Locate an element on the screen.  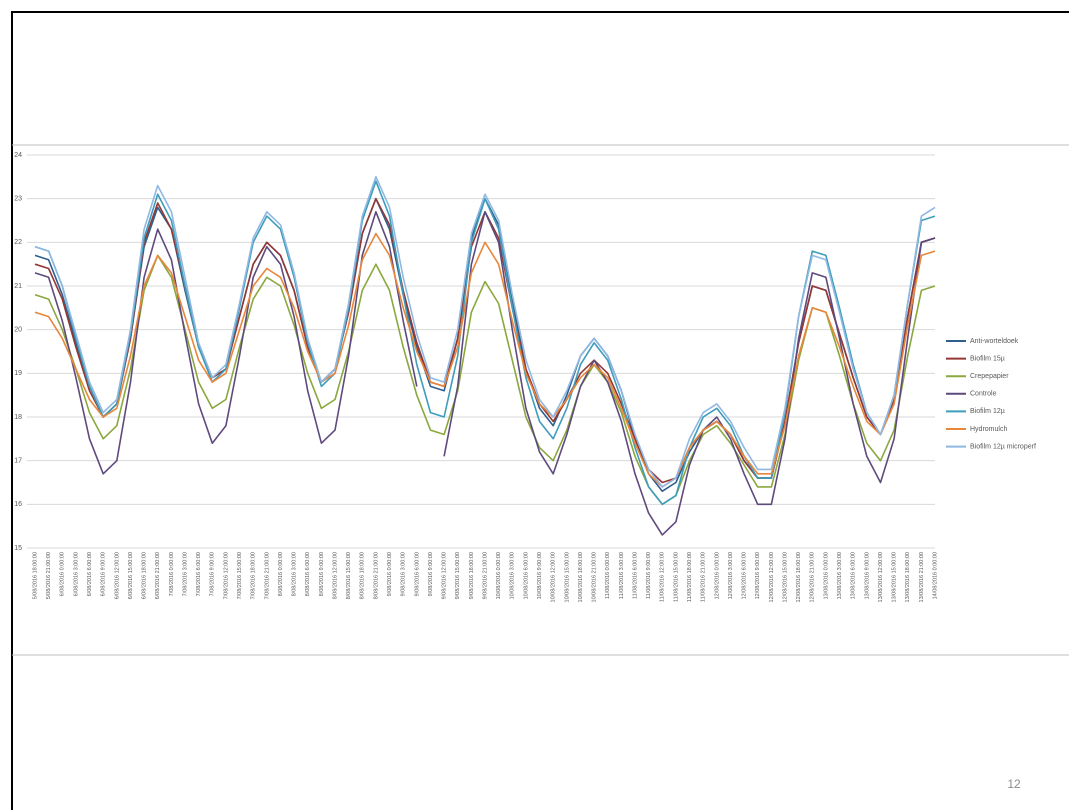
page-number: 12 is located at coordinates (1014, 784).